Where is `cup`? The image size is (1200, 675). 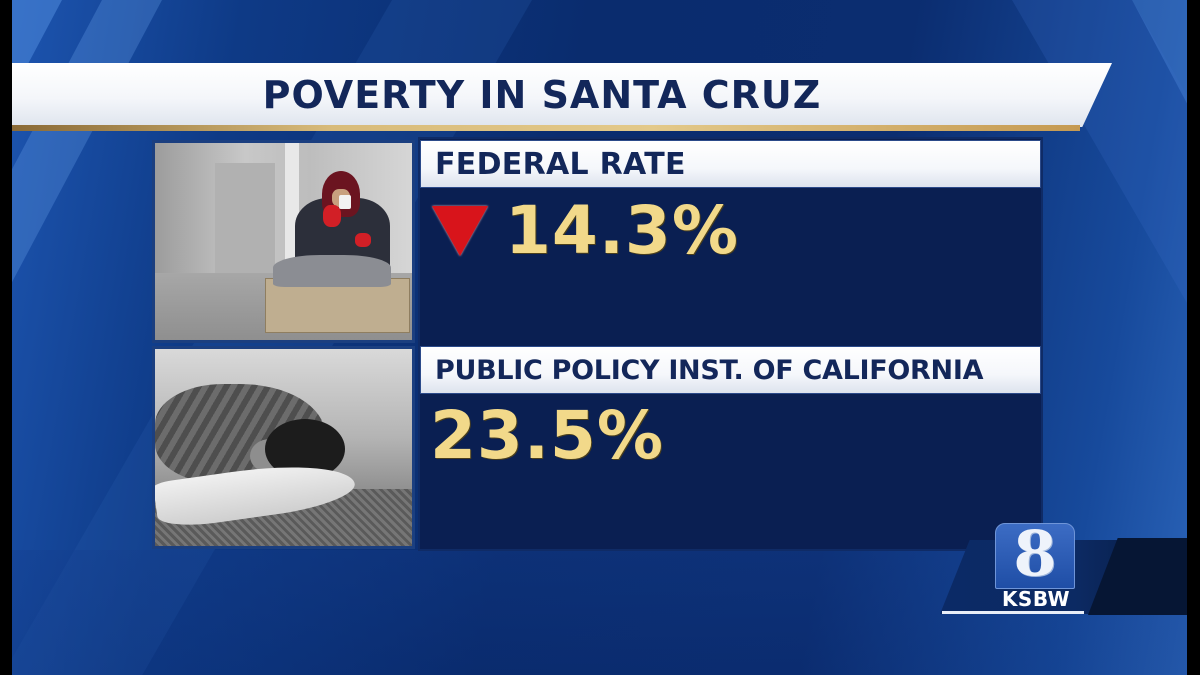 cup is located at coordinates (345, 202).